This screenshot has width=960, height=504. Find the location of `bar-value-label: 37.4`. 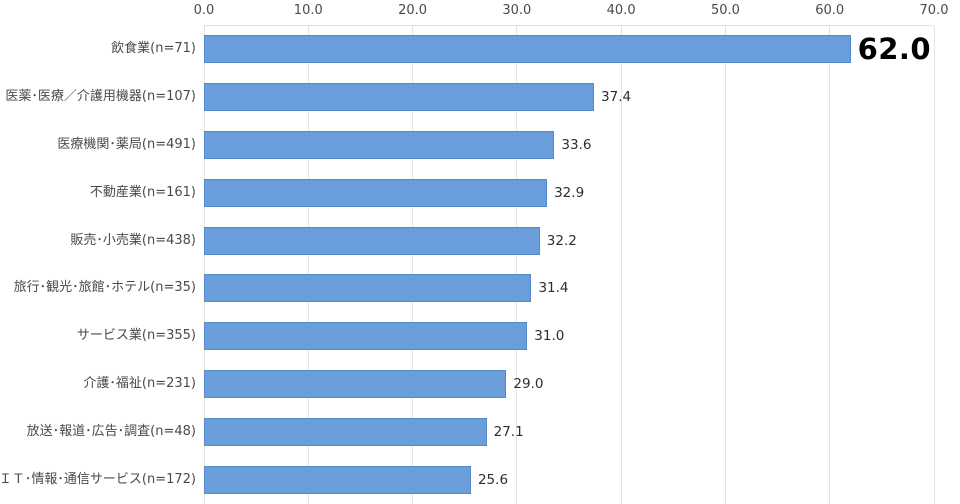

bar-value-label: 37.4 is located at coordinates (616, 96).